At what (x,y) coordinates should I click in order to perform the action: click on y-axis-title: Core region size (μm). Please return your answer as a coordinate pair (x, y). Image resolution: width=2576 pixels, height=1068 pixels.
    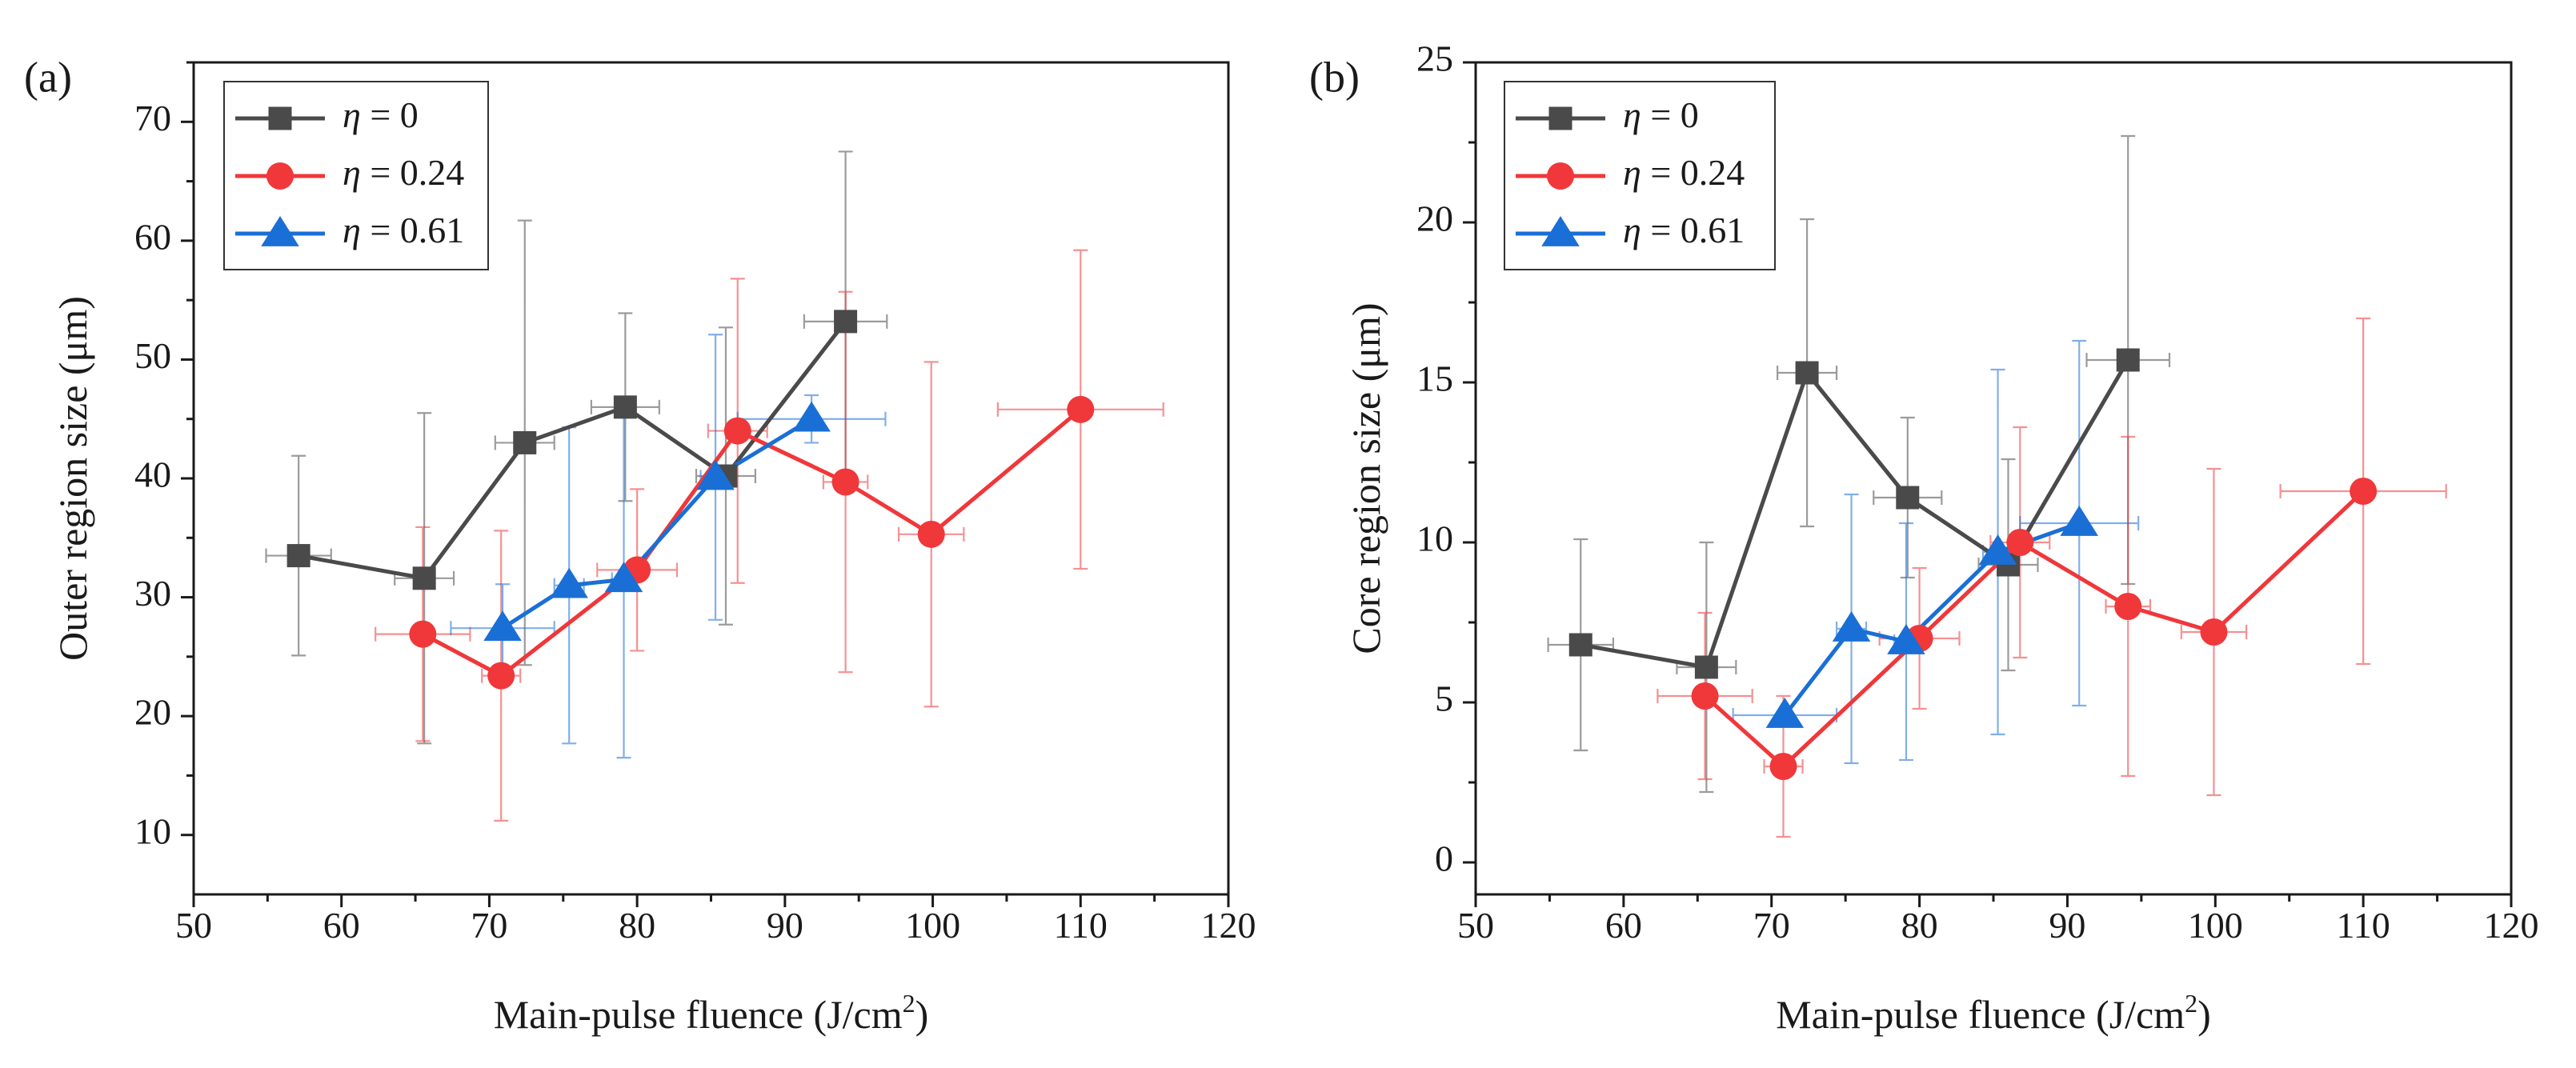
    Looking at the image, I should click on (1366, 478).